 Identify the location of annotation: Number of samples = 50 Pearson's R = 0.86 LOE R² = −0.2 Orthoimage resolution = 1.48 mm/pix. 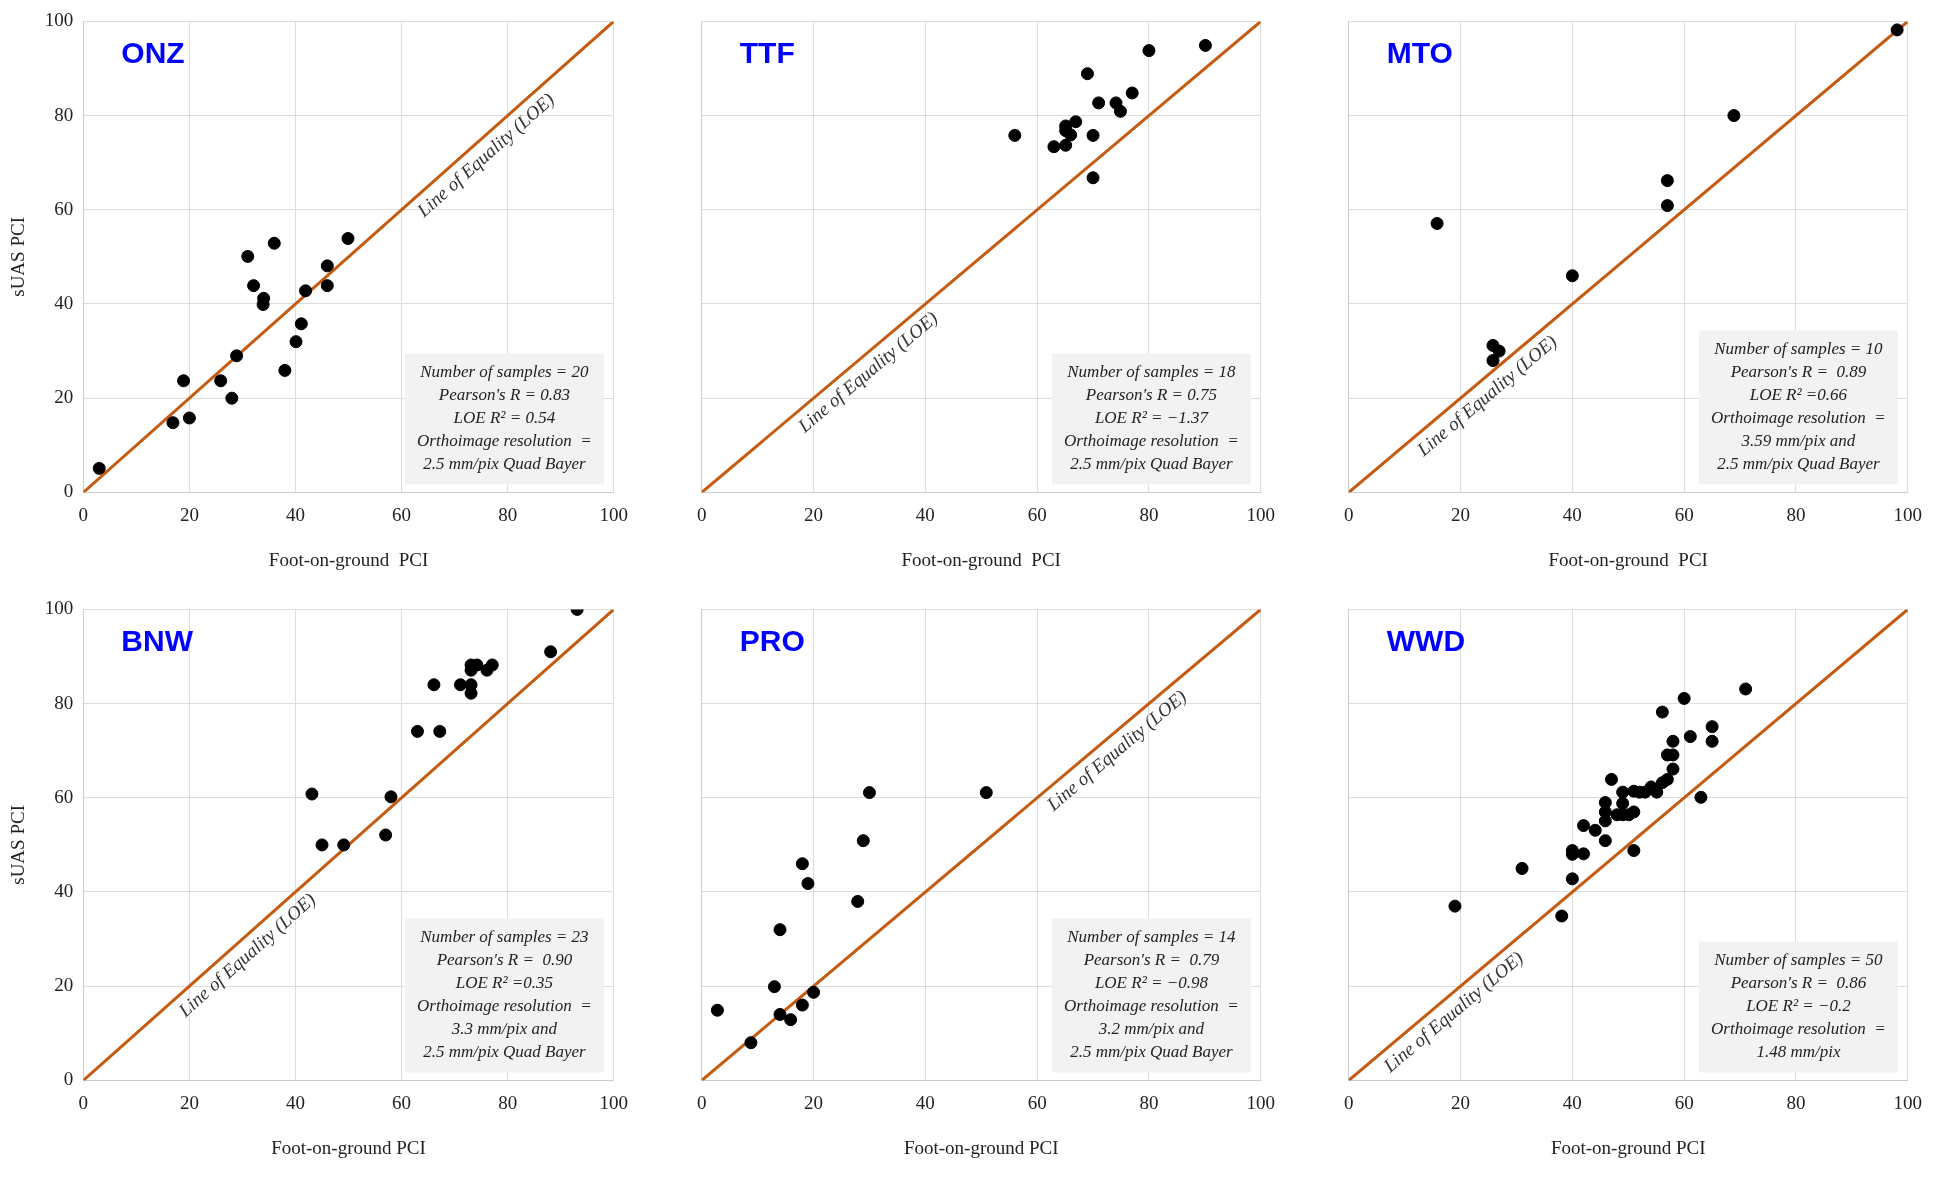
(1798, 1006).